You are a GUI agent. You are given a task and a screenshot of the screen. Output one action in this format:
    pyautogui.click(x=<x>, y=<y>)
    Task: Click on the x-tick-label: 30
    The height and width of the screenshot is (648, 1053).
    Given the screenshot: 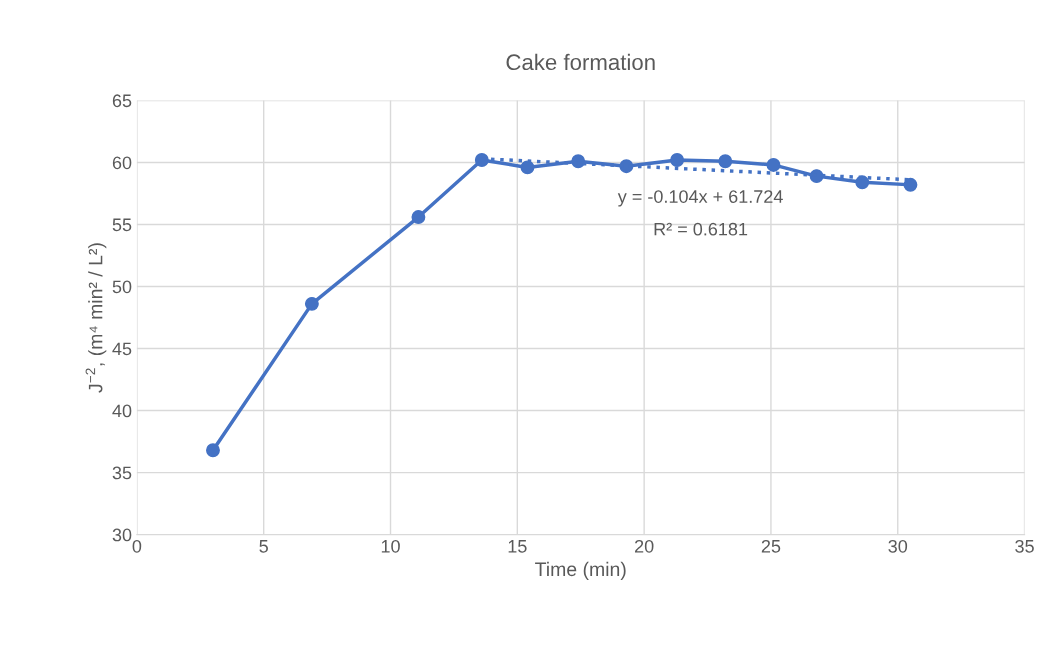 What is the action you would take?
    pyautogui.click(x=898, y=546)
    